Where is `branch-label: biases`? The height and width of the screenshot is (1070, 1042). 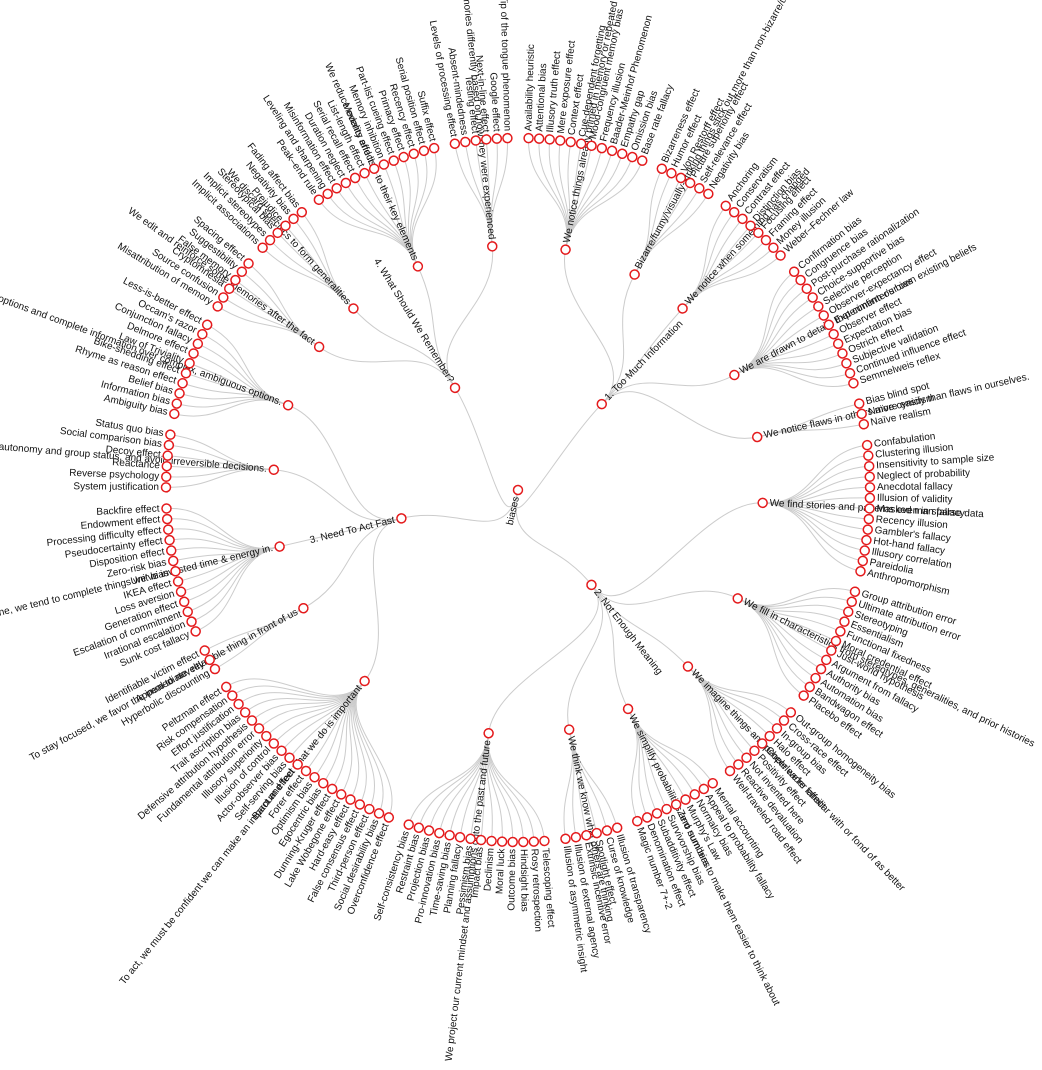 branch-label: biases is located at coordinates (513, 511).